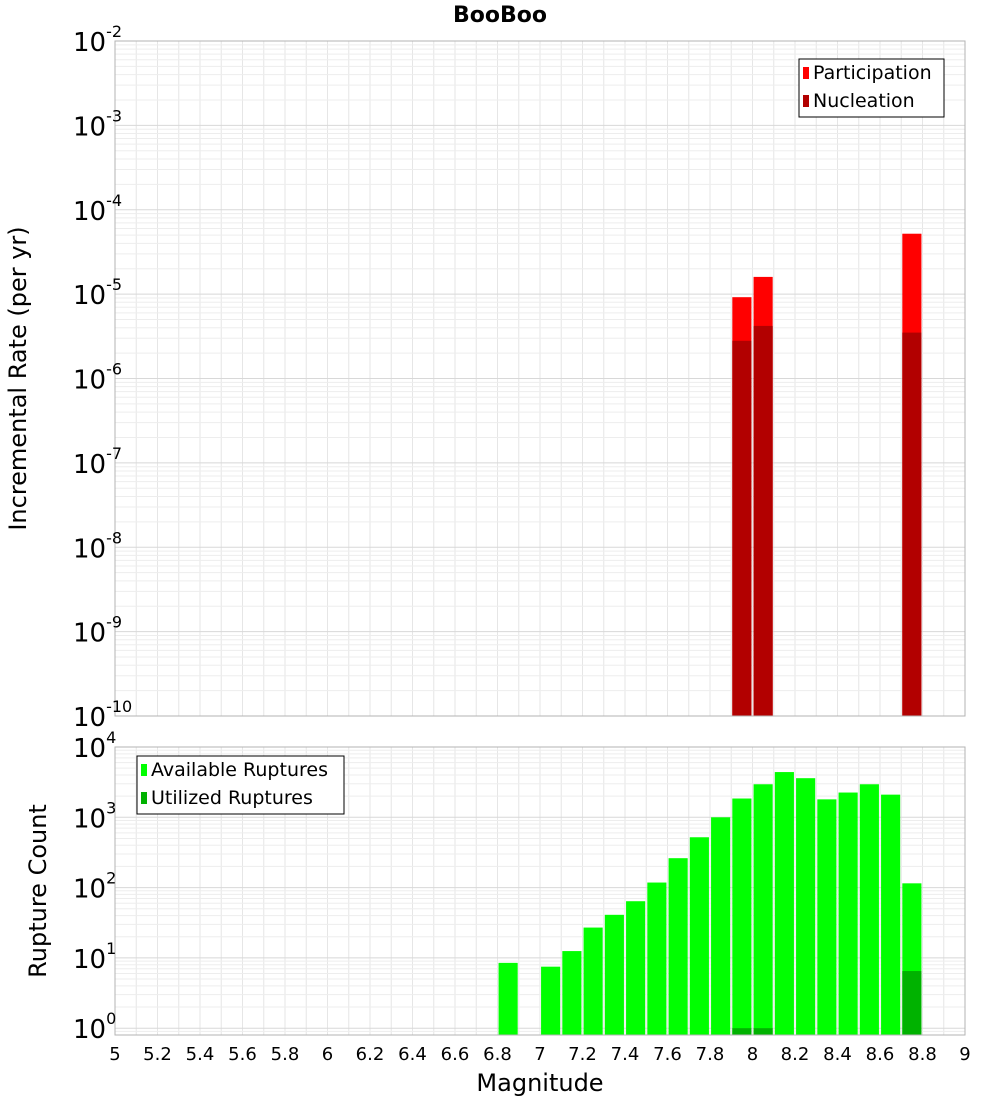 Image resolution: width=1000 pixels, height=1100 pixels. What do you see at coordinates (864, 101) in the screenshot?
I see `legend-label: Nucleation` at bounding box center [864, 101].